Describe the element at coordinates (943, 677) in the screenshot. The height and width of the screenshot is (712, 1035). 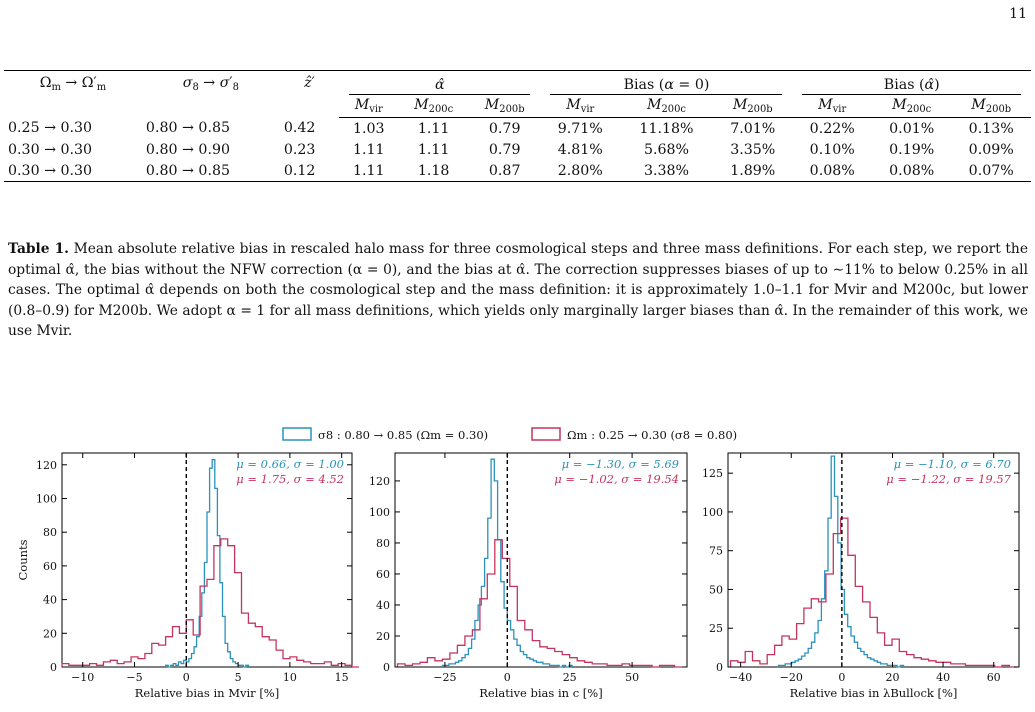
I see `x-tick-label: 40` at that location.